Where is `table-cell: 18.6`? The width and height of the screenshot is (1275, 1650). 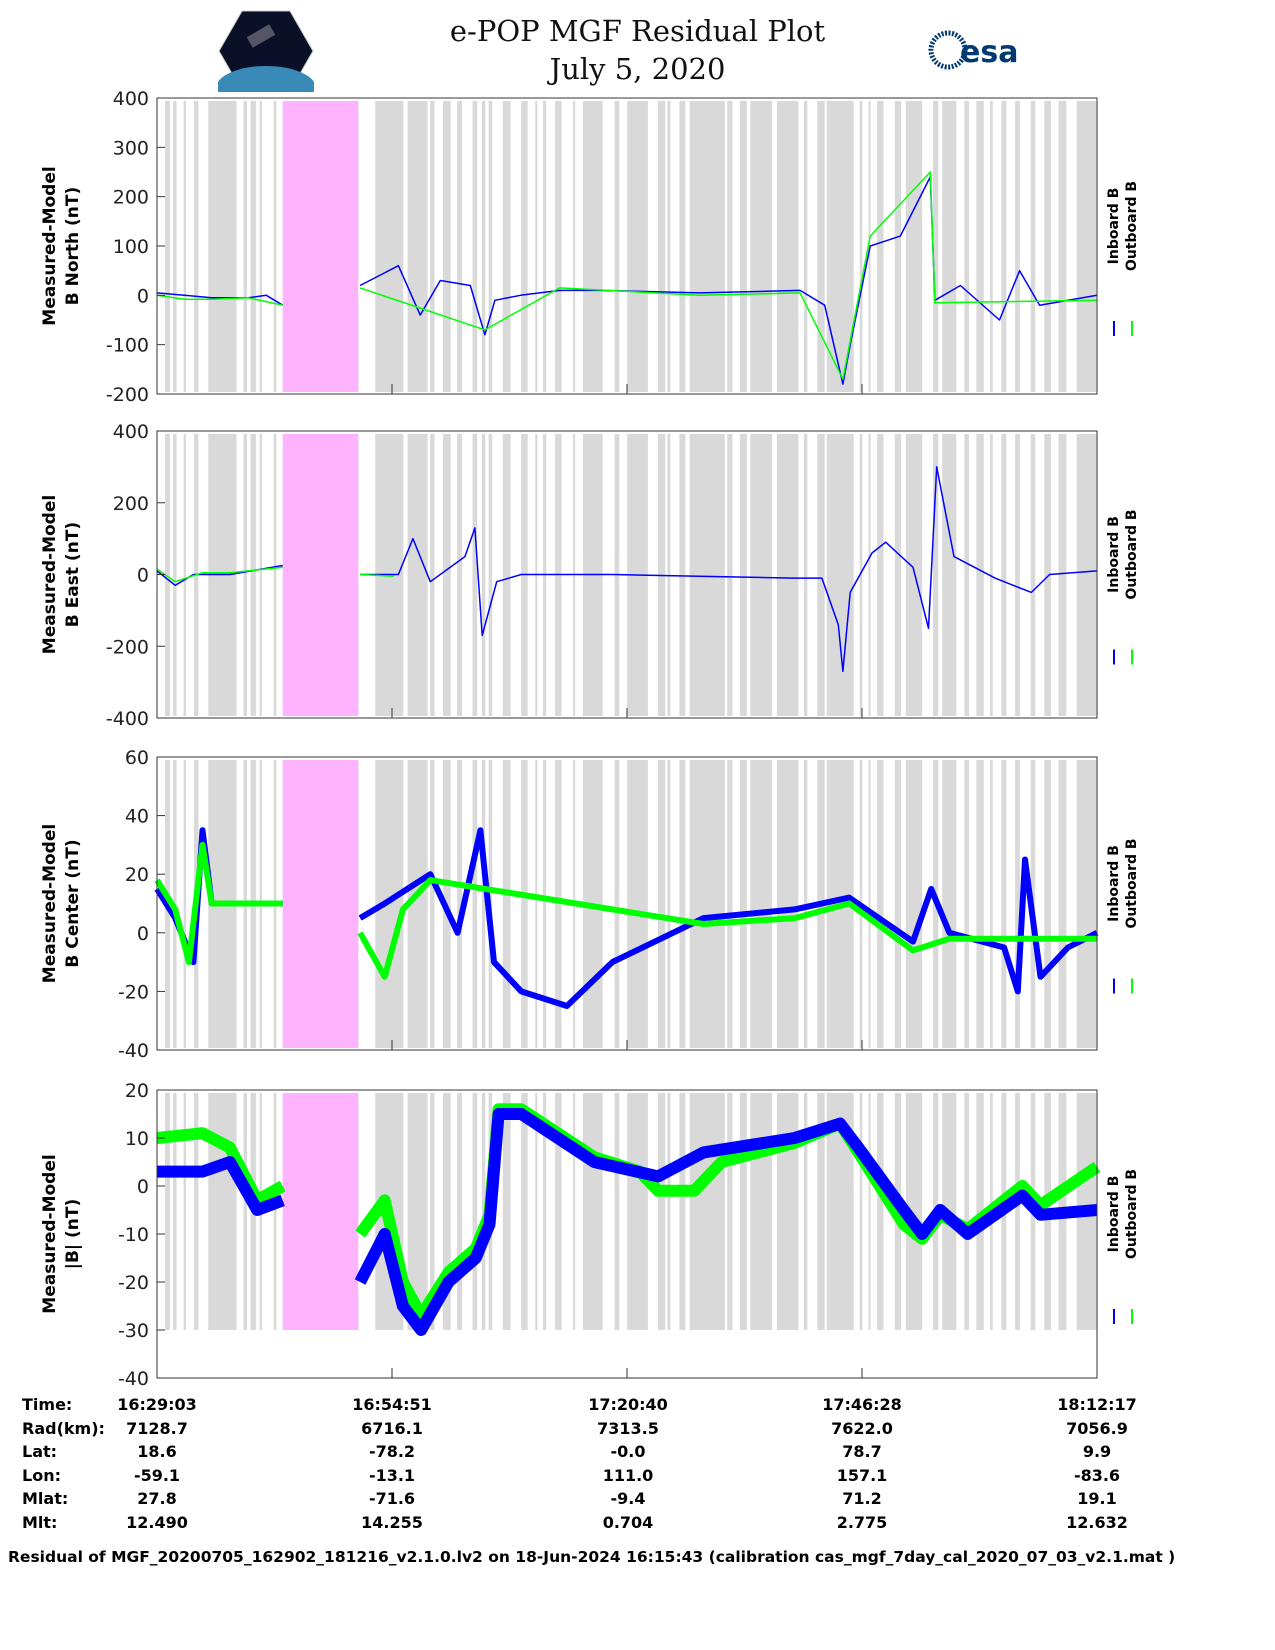
table-cell: 18.6 is located at coordinates (157, 1451).